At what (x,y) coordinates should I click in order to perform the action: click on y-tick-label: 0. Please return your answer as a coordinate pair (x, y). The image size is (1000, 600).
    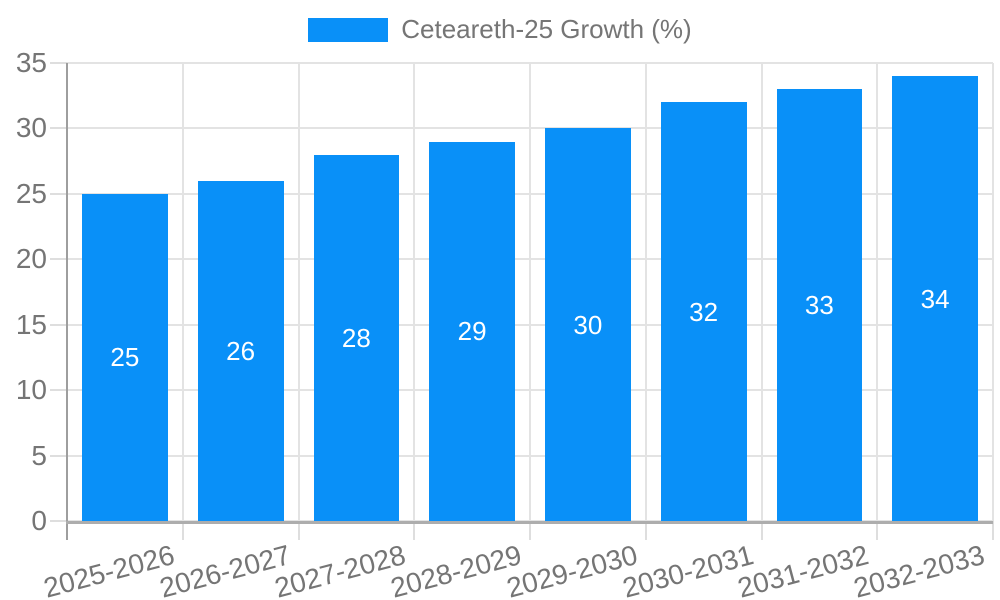
    Looking at the image, I should click on (39, 520).